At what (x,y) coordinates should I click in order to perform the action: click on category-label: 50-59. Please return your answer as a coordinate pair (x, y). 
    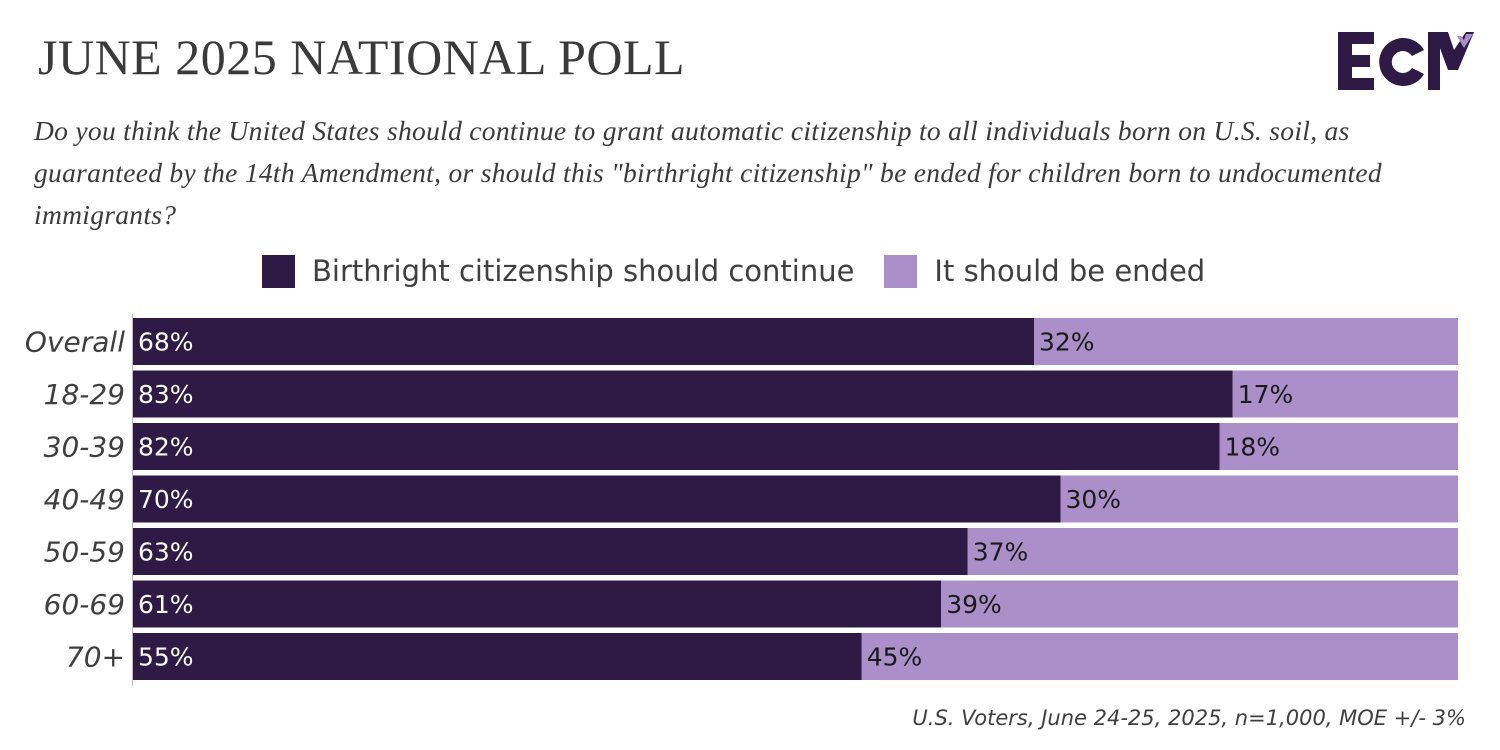
    Looking at the image, I should click on (84, 552).